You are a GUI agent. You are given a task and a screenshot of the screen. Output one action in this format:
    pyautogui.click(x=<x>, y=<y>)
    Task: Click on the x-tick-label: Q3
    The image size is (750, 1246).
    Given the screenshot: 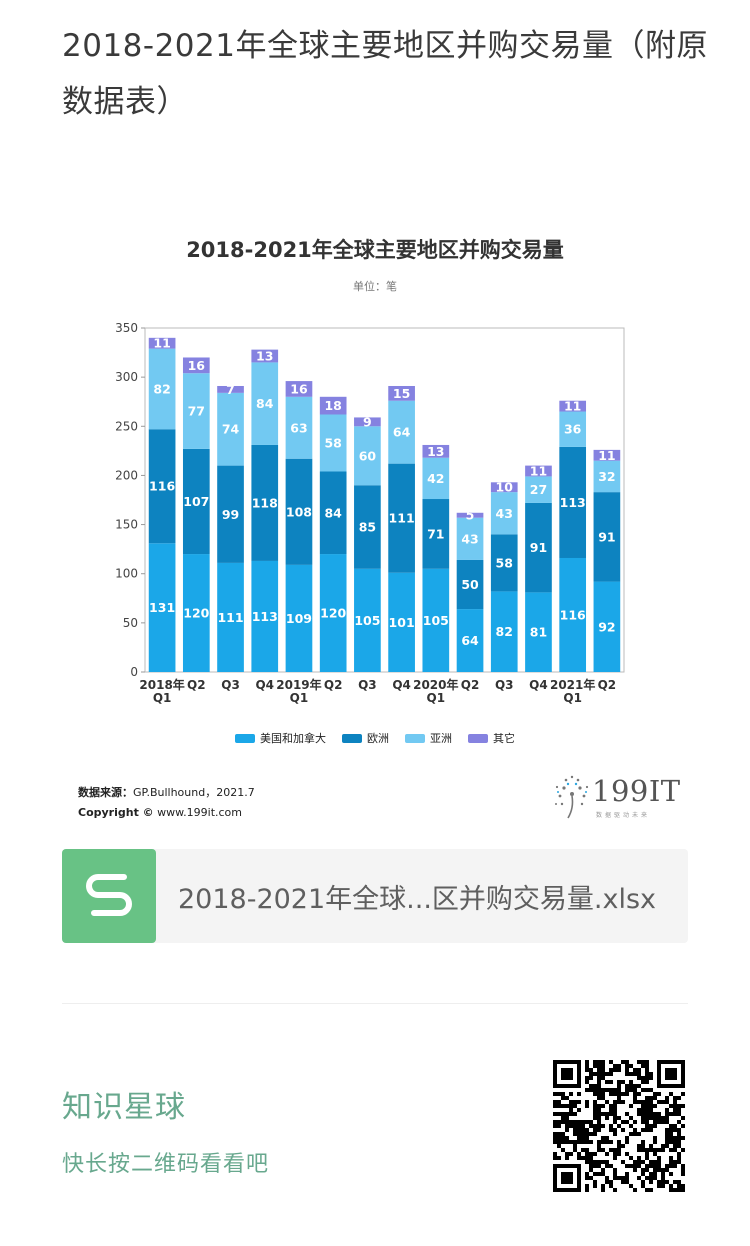 What is the action you would take?
    pyautogui.click(x=230, y=685)
    